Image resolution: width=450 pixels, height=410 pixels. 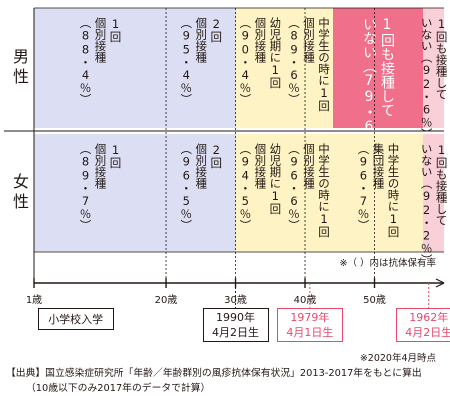 What do you see at coordinates (397, 358) in the screenshot?
I see `as-of-note: ※2020年4月時点` at bounding box center [397, 358].